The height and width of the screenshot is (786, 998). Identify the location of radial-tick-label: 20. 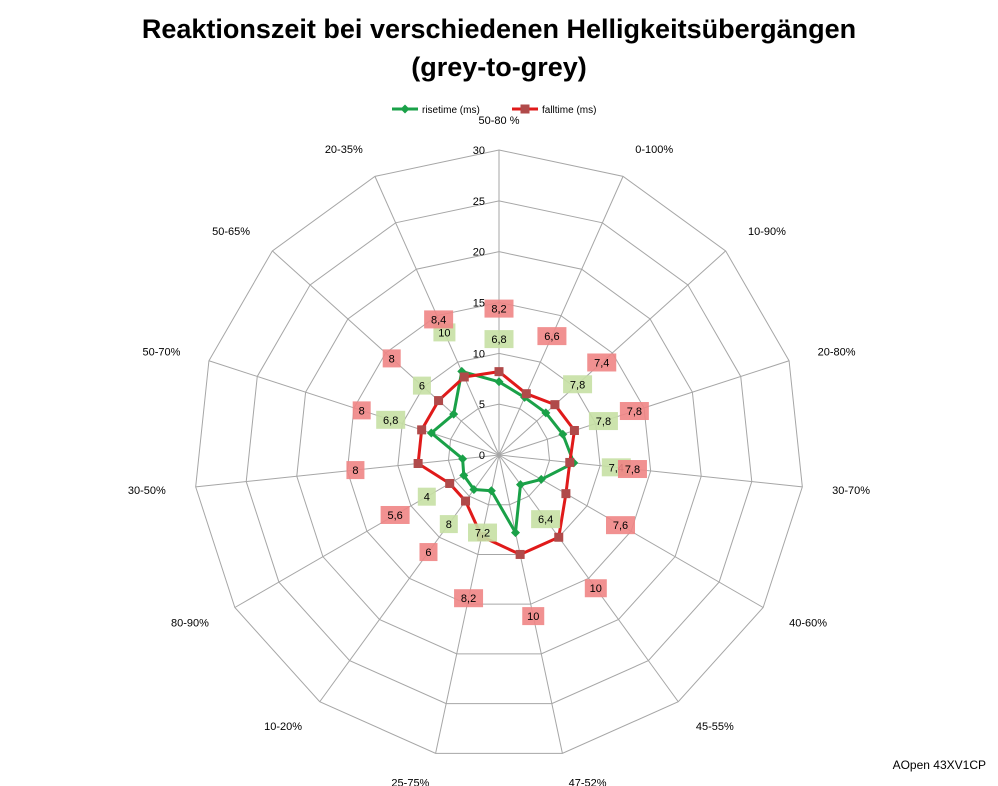
(479, 253).